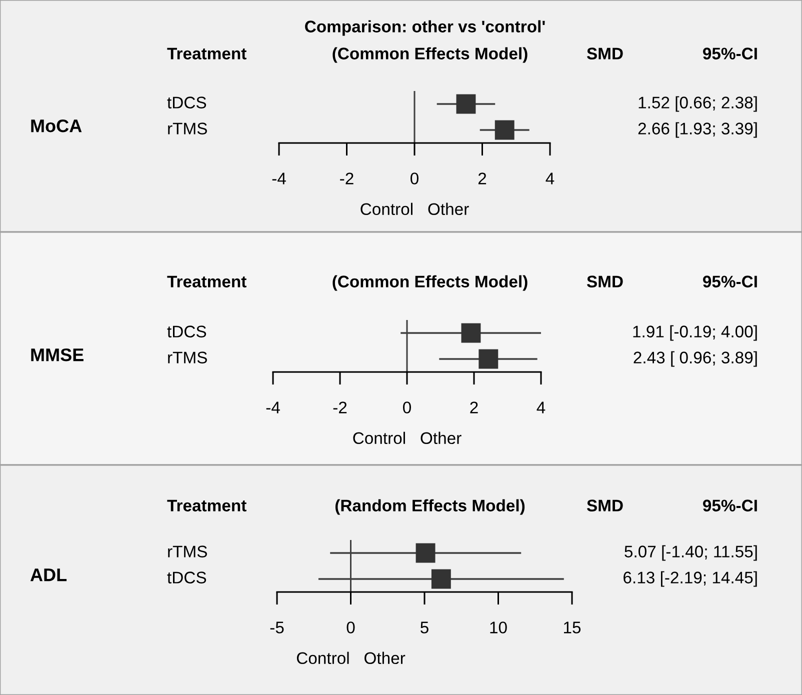  I want to click on chart-title: Comparison: other vs 'control', so click(425, 28).